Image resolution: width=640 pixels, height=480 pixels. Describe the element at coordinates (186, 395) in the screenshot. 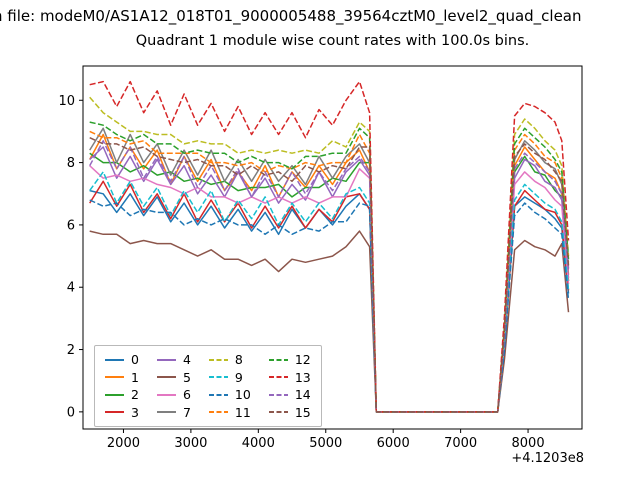

I see `legend-label: 6` at that location.